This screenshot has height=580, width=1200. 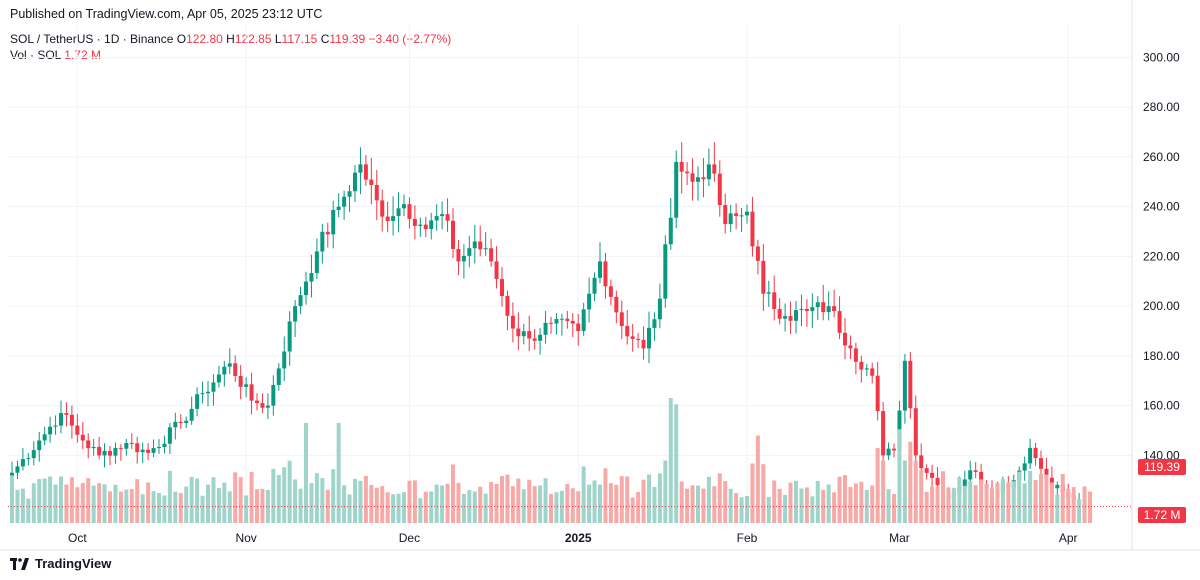 What do you see at coordinates (747, 538) in the screenshot?
I see `x-tick-label: Feb` at bounding box center [747, 538].